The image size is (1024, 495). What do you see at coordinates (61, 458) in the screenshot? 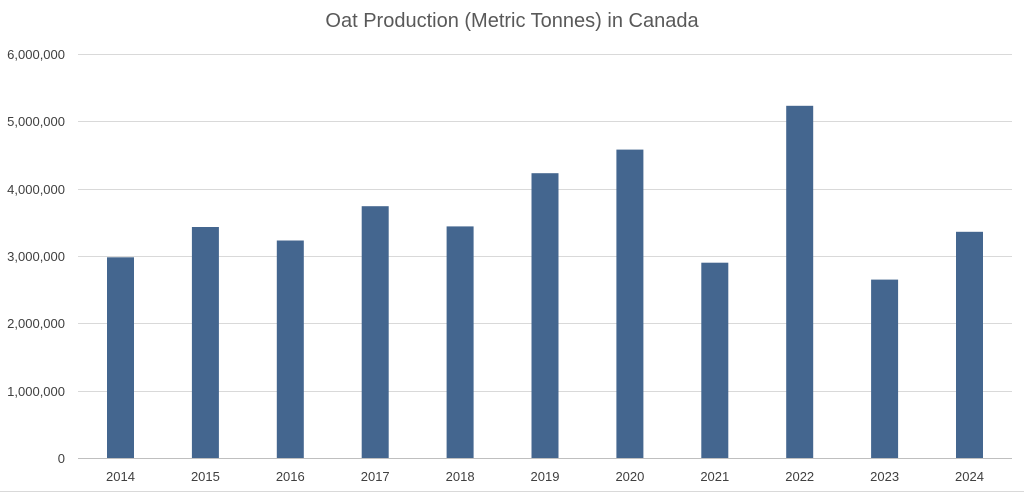
I see `y-tick-label: 0` at bounding box center [61, 458].